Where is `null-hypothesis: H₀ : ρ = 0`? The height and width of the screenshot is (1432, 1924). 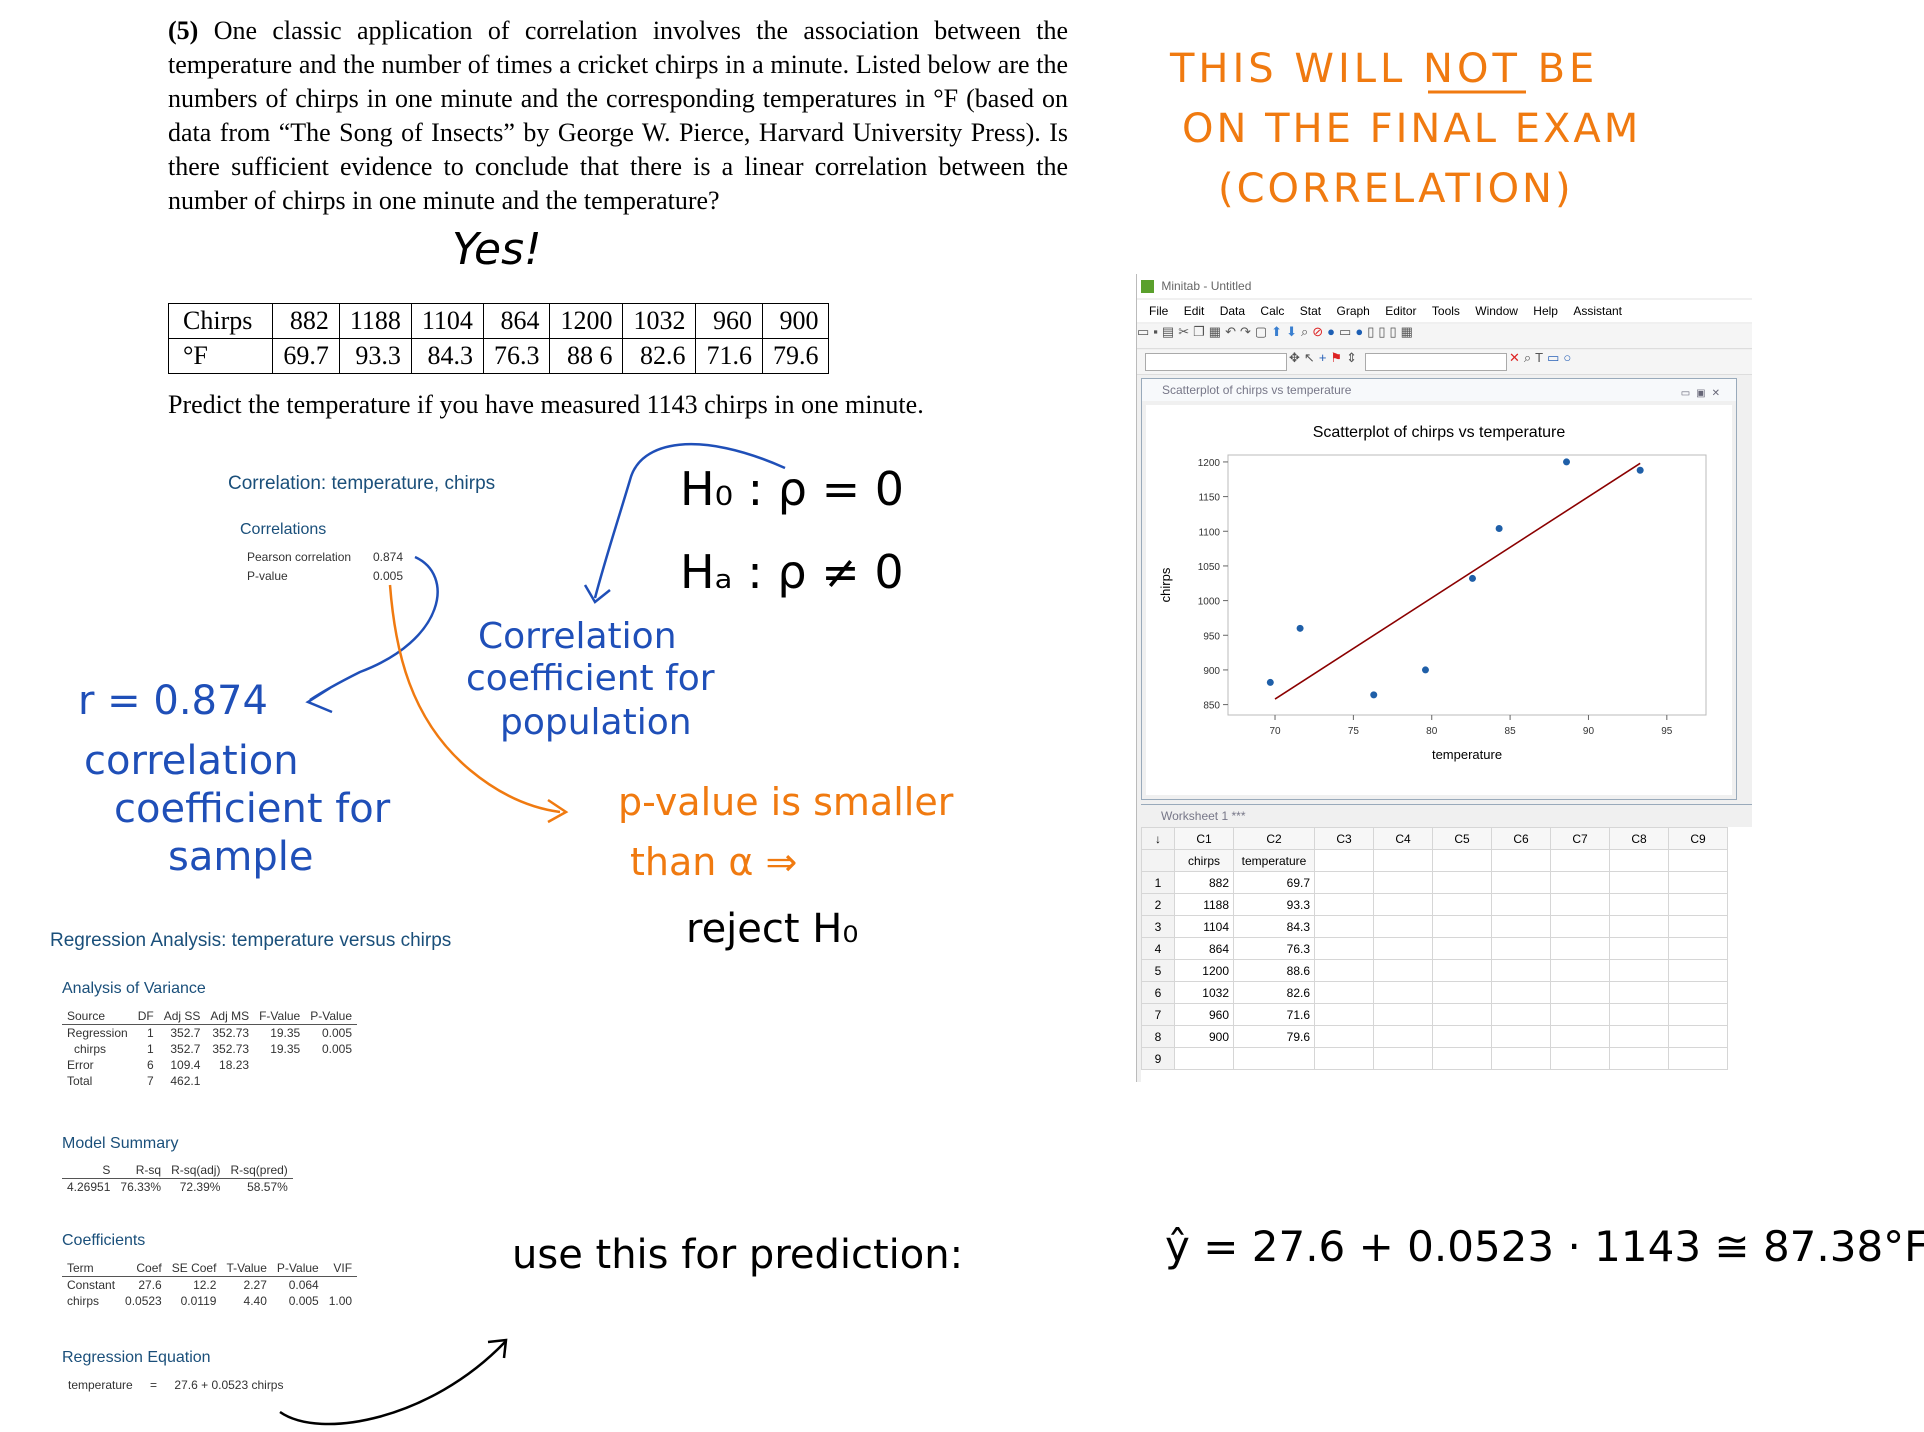 null-hypothesis: H₀ : ρ = 0 is located at coordinates (792, 489).